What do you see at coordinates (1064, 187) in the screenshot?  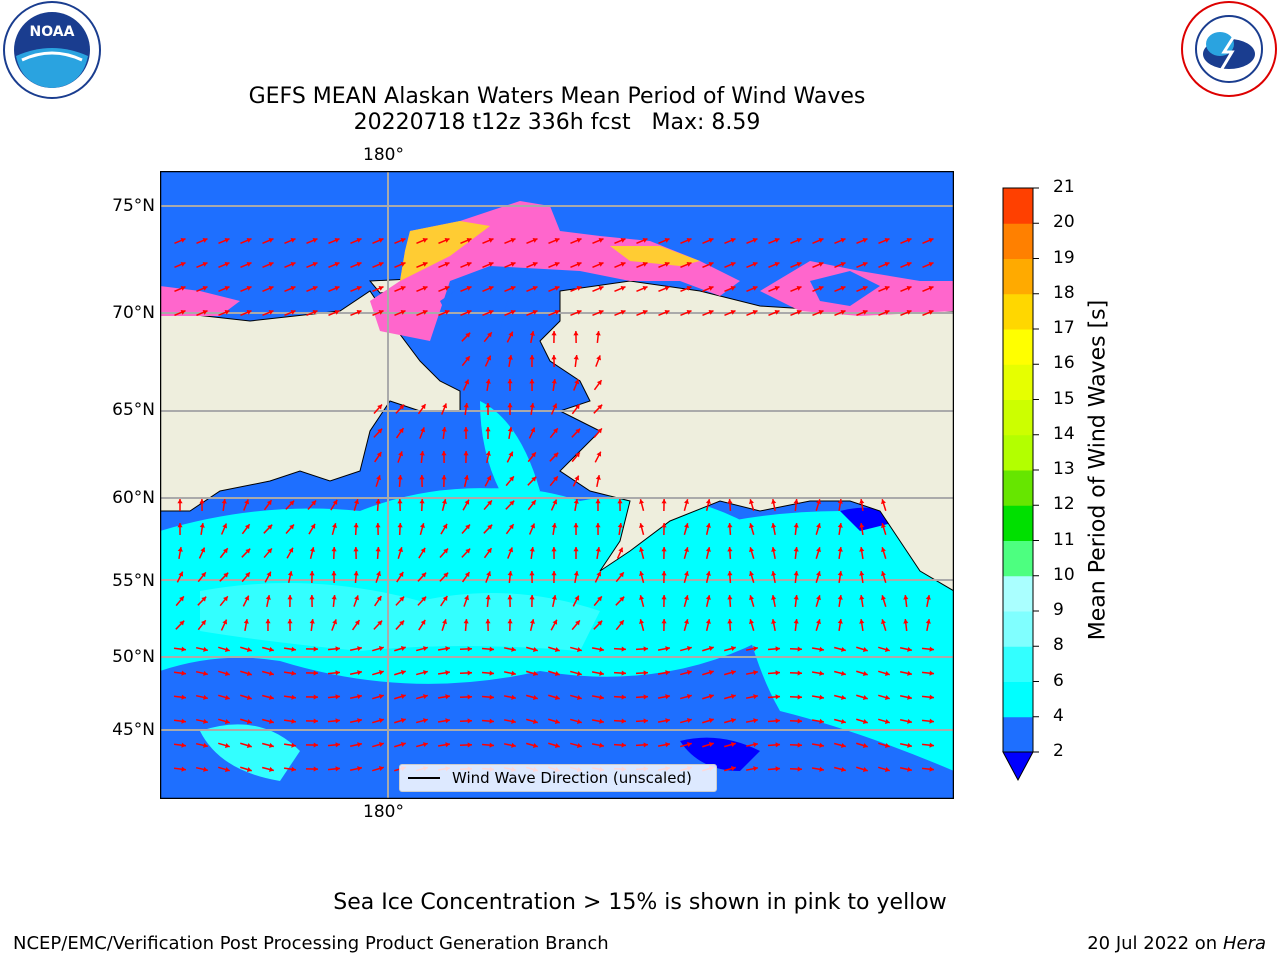 I see `colorbar-tick-label: 21` at bounding box center [1064, 187].